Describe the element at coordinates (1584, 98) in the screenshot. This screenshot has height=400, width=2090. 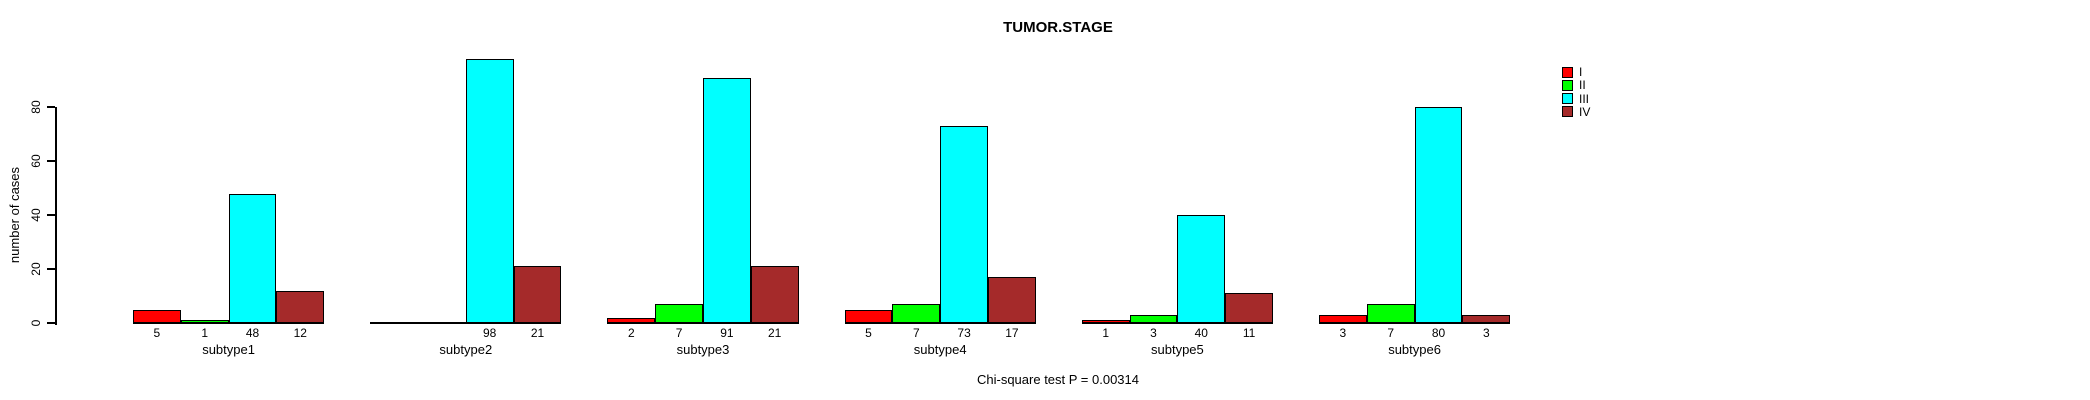
I see `legend-label-III: III` at that location.